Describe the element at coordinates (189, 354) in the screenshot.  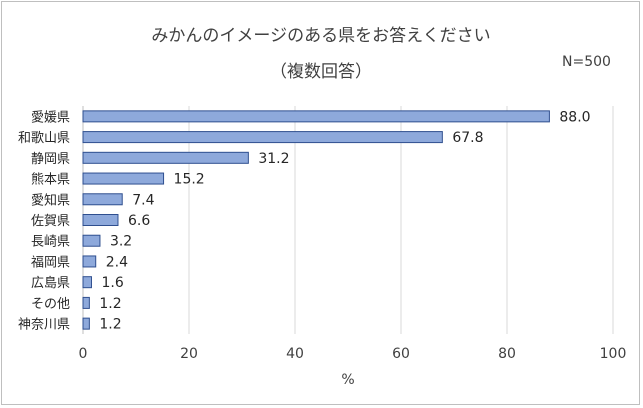
I see `x-tick-label: 20` at that location.